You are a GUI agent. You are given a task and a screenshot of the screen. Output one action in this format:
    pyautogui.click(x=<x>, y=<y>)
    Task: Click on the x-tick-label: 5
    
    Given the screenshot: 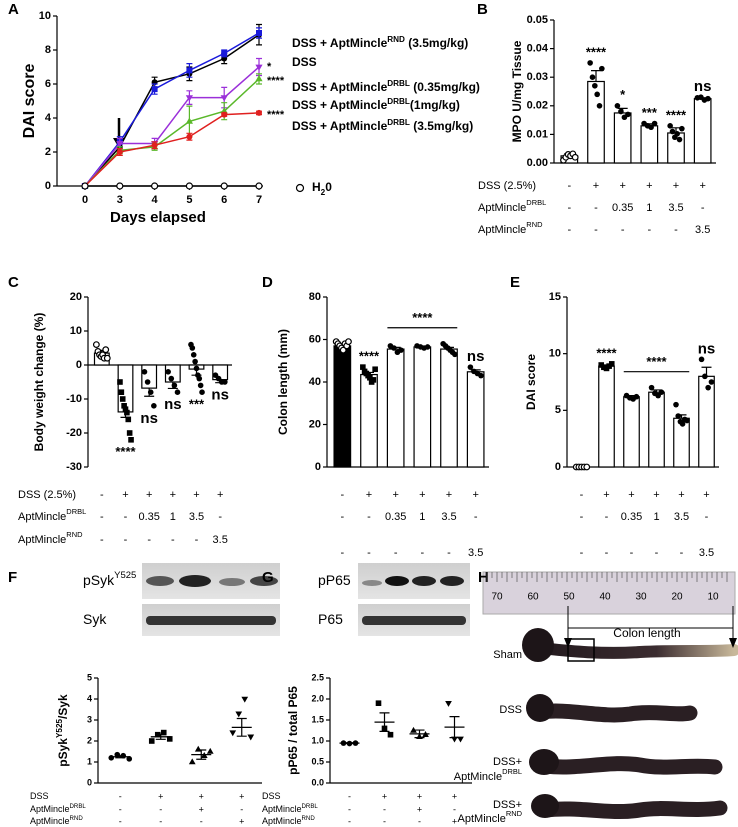 What is the action you would take?
    pyautogui.click(x=189, y=200)
    